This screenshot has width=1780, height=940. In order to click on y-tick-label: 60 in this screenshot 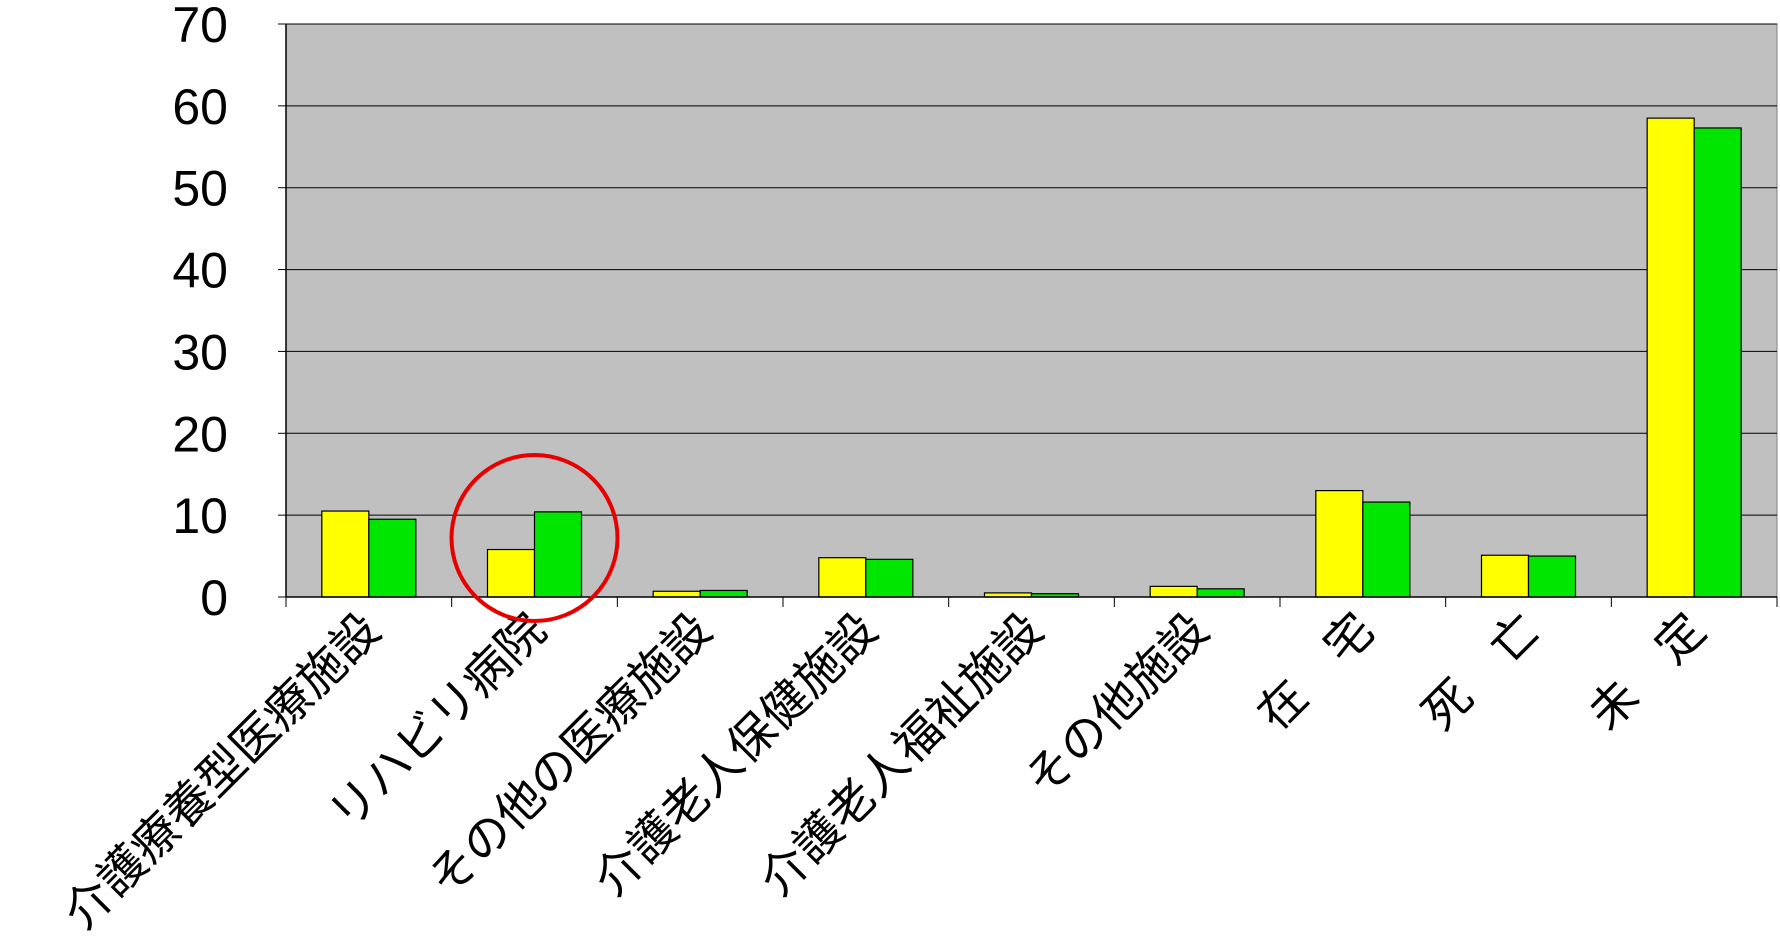, I will do `click(200, 107)`.